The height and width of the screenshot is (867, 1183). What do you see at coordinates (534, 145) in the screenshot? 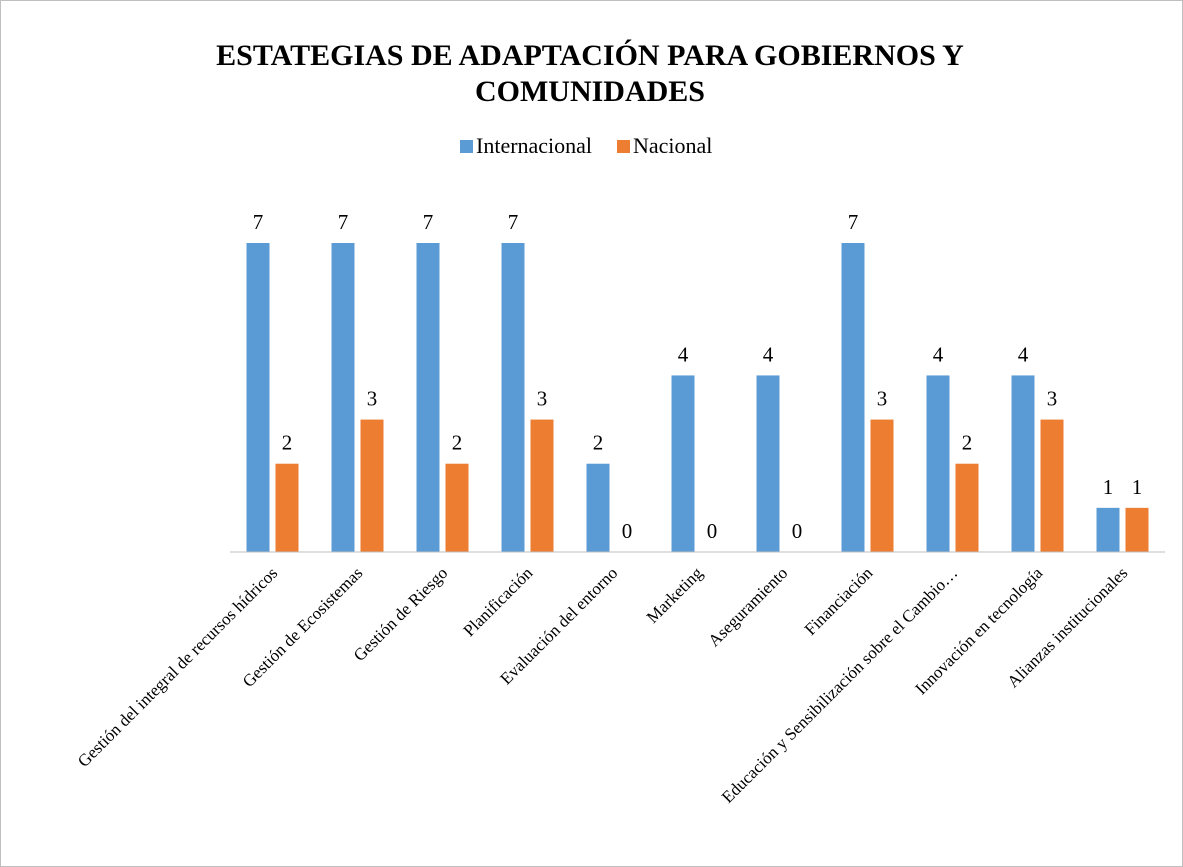
I see `legend-label: Internacional` at bounding box center [534, 145].